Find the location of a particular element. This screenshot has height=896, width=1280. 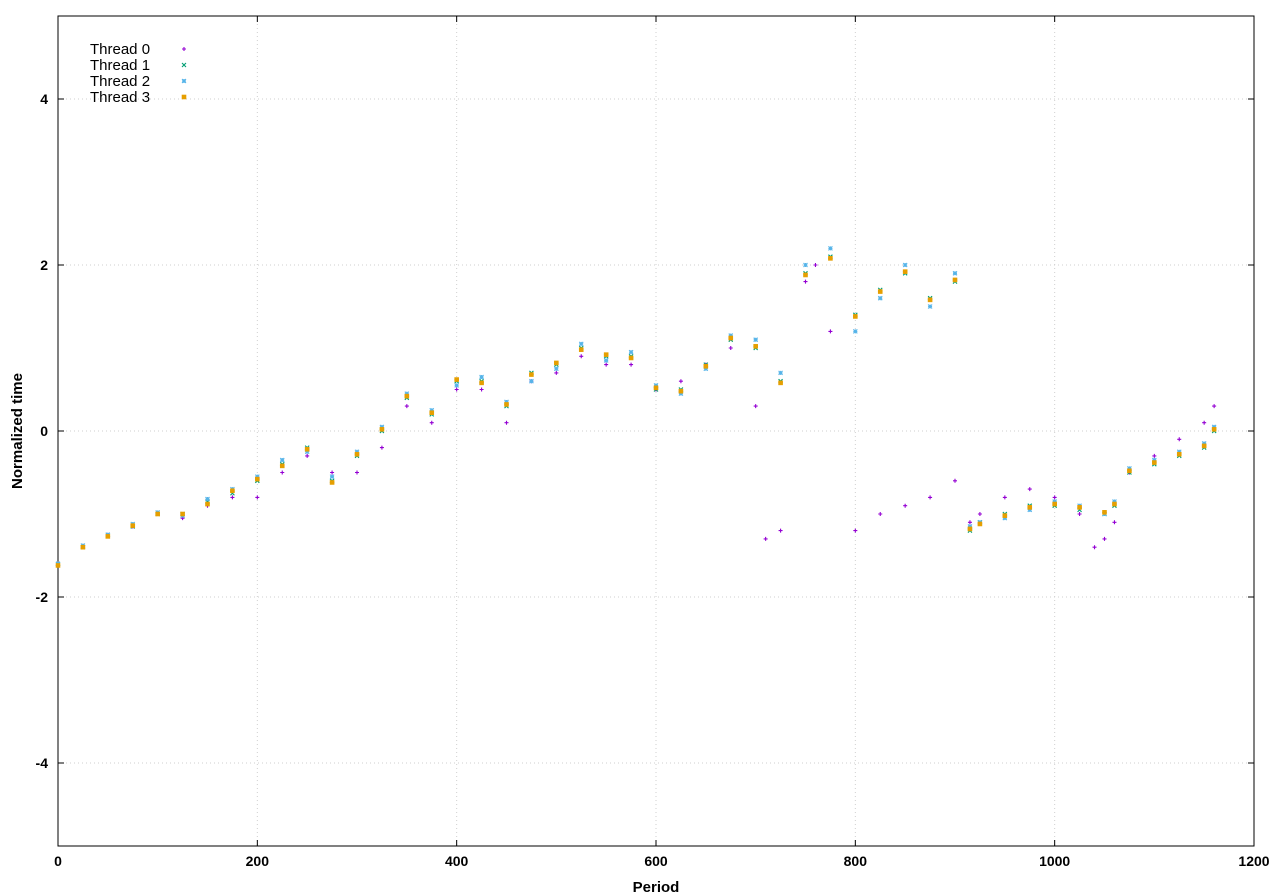

y-axis-title: Normalized time is located at coordinates (17, 431).